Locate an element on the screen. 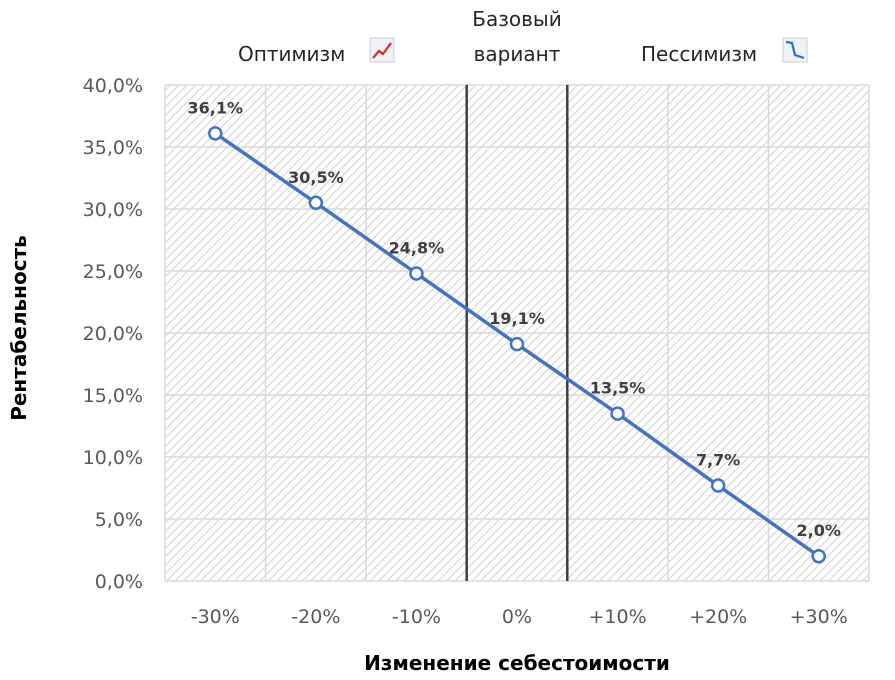  data-label: 19,1% is located at coordinates (517, 318).